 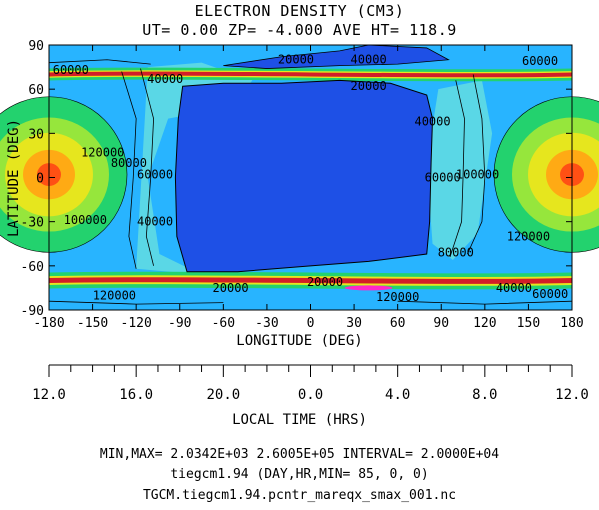 What do you see at coordinates (299, 474) in the screenshot?
I see `footer-model: tiegcm1.94 (DAY,HR,MIN= 85, 0, 0)` at bounding box center [299, 474].